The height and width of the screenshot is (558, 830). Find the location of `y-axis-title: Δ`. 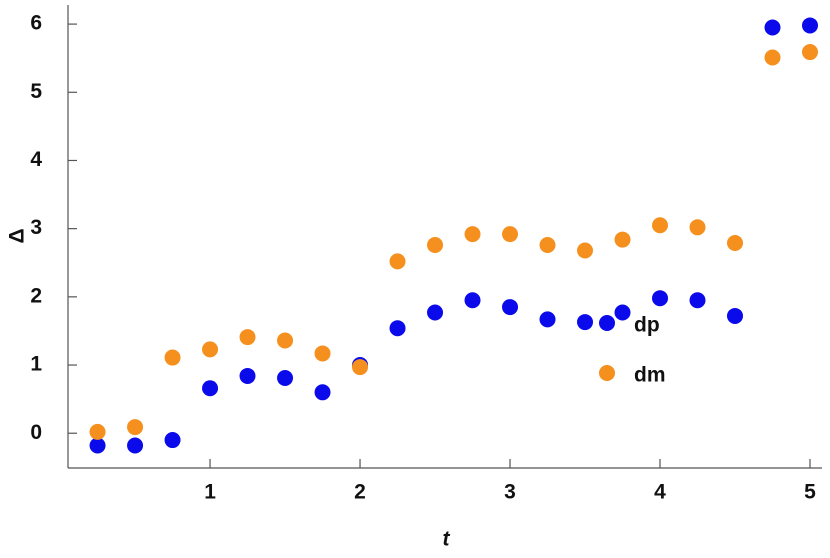

y-axis-title: Δ is located at coordinates (17, 235).